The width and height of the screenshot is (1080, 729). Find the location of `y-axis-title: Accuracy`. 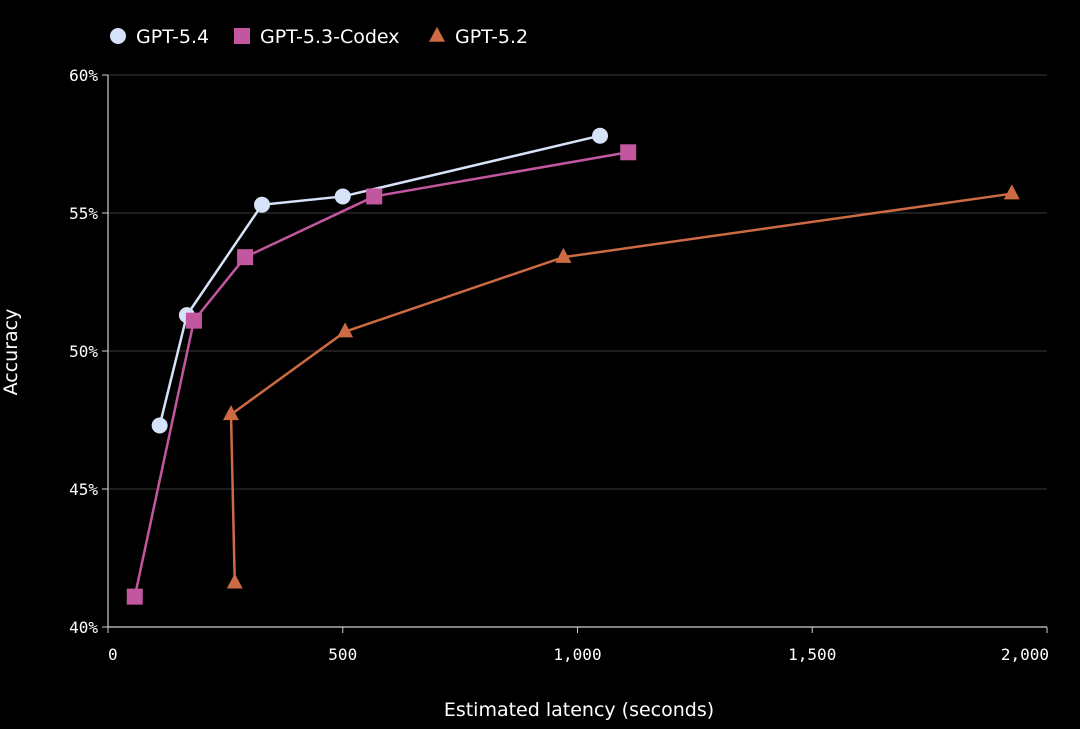

y-axis-title: Accuracy is located at coordinates (11, 352).